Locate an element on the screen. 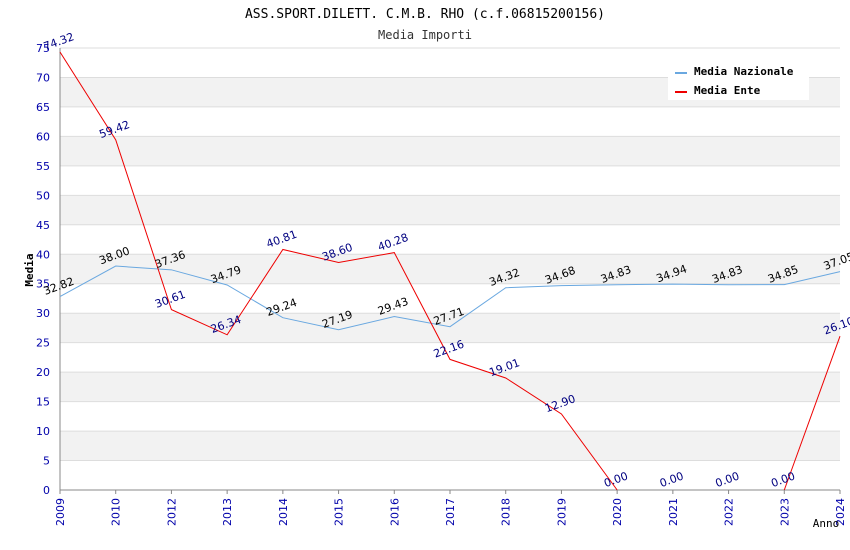 The width and height of the screenshot is (850, 550). series-line-nazionale is located at coordinates (450, 298).